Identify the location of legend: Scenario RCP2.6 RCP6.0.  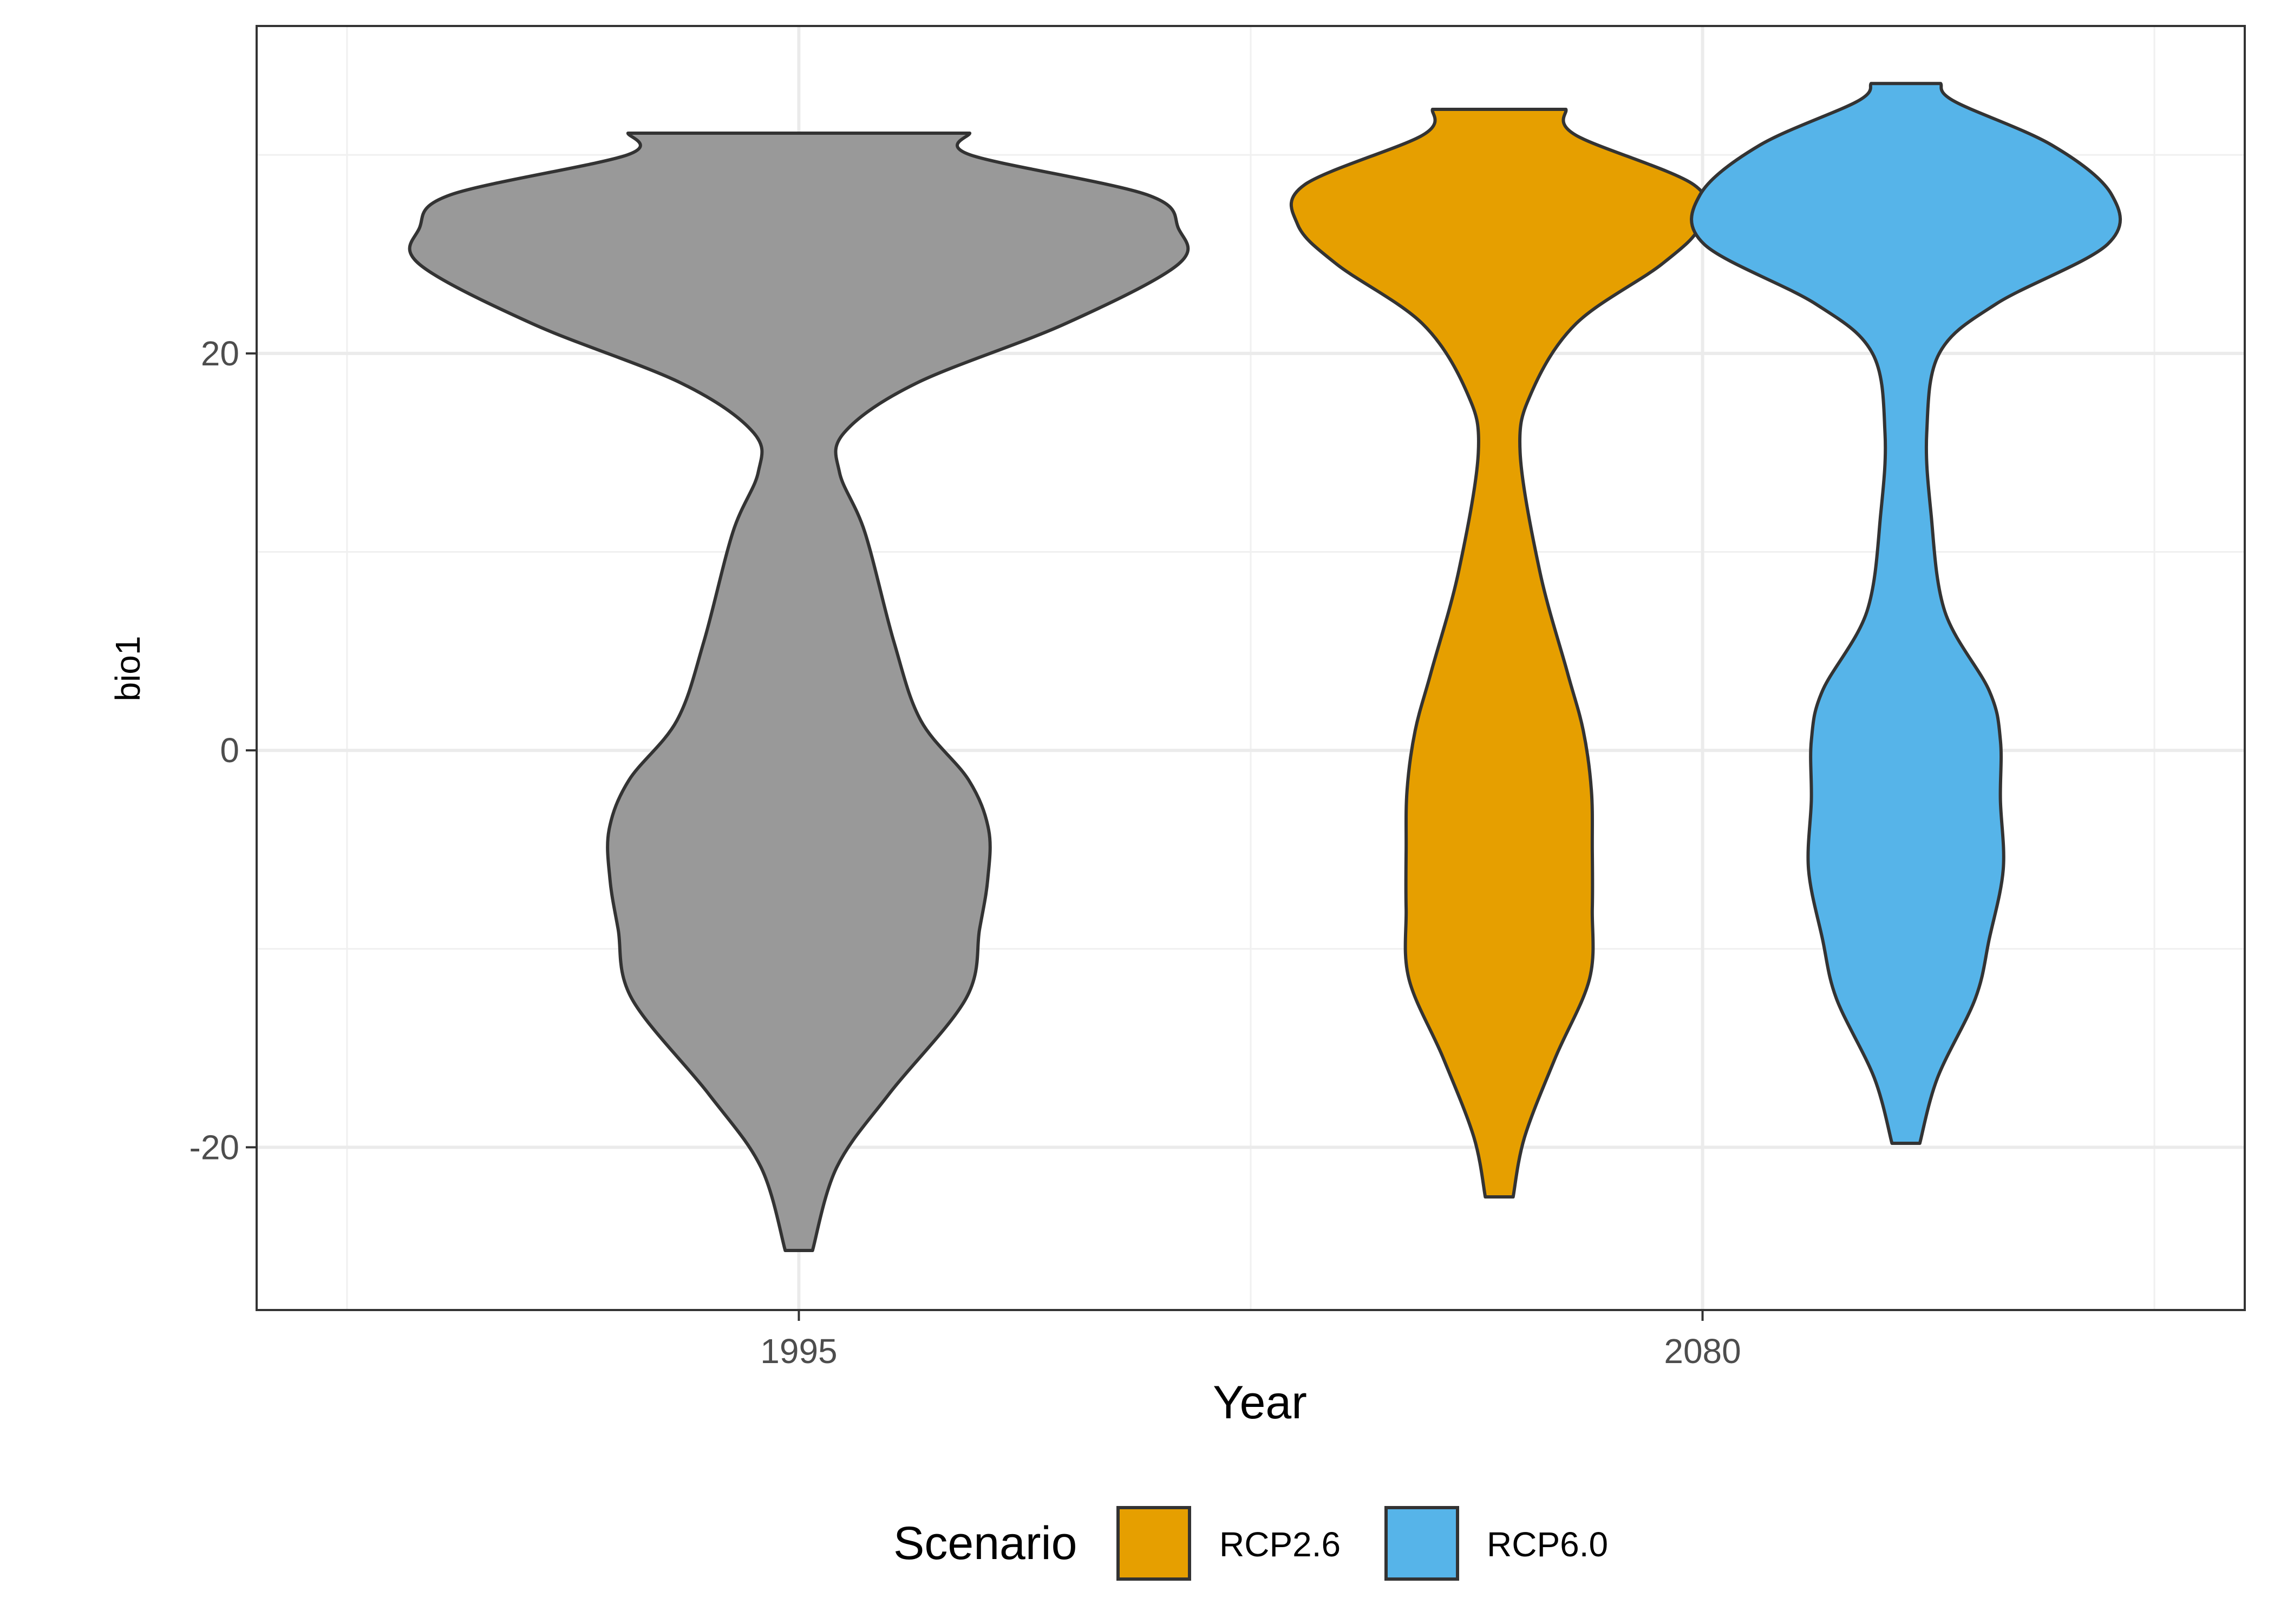
(1251, 1543).